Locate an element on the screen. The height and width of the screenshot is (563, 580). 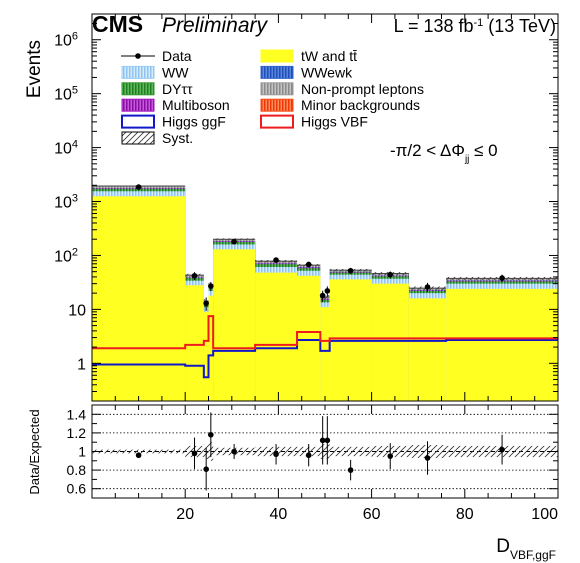
lumi-suffix: (13 TeV) is located at coordinates (519, 26).